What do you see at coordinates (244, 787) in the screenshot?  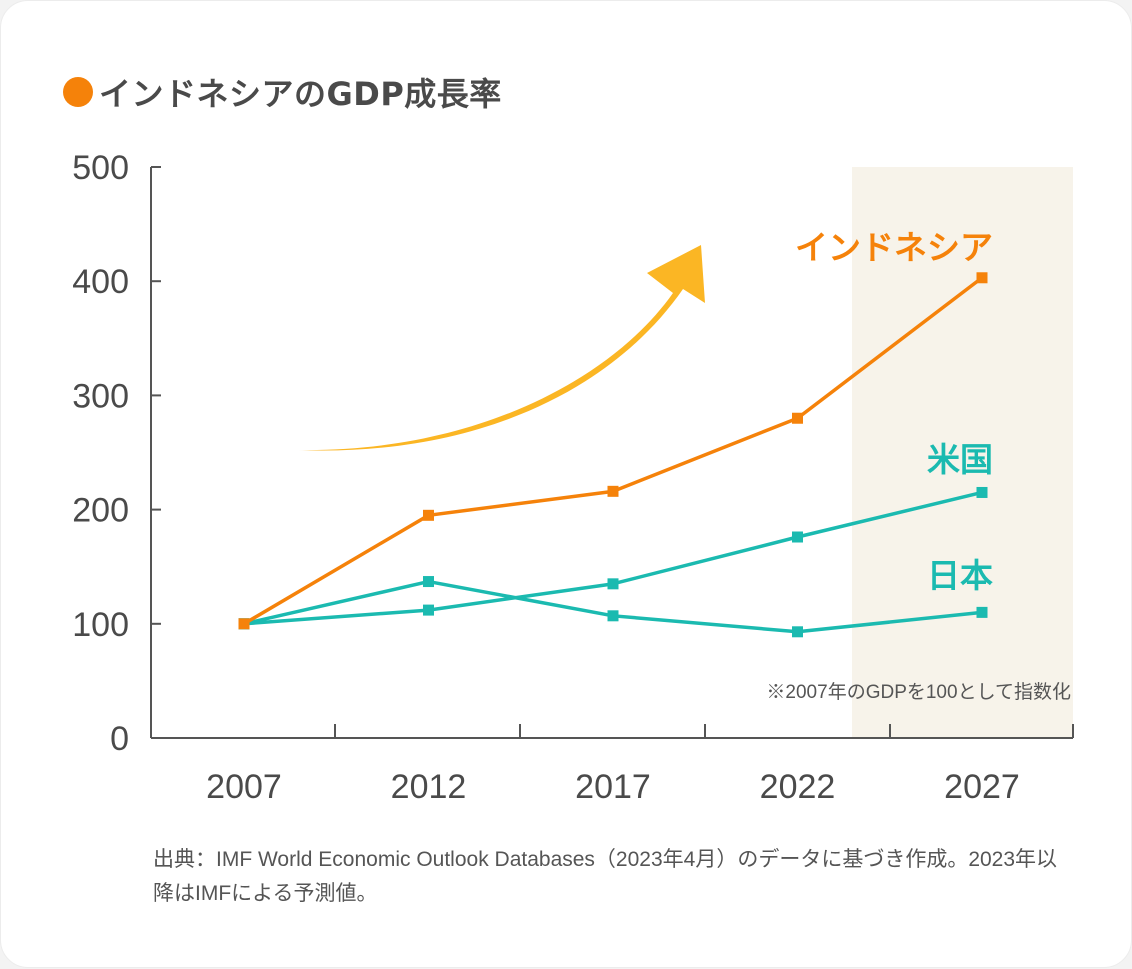 I see `x-tick-label: 2007` at bounding box center [244, 787].